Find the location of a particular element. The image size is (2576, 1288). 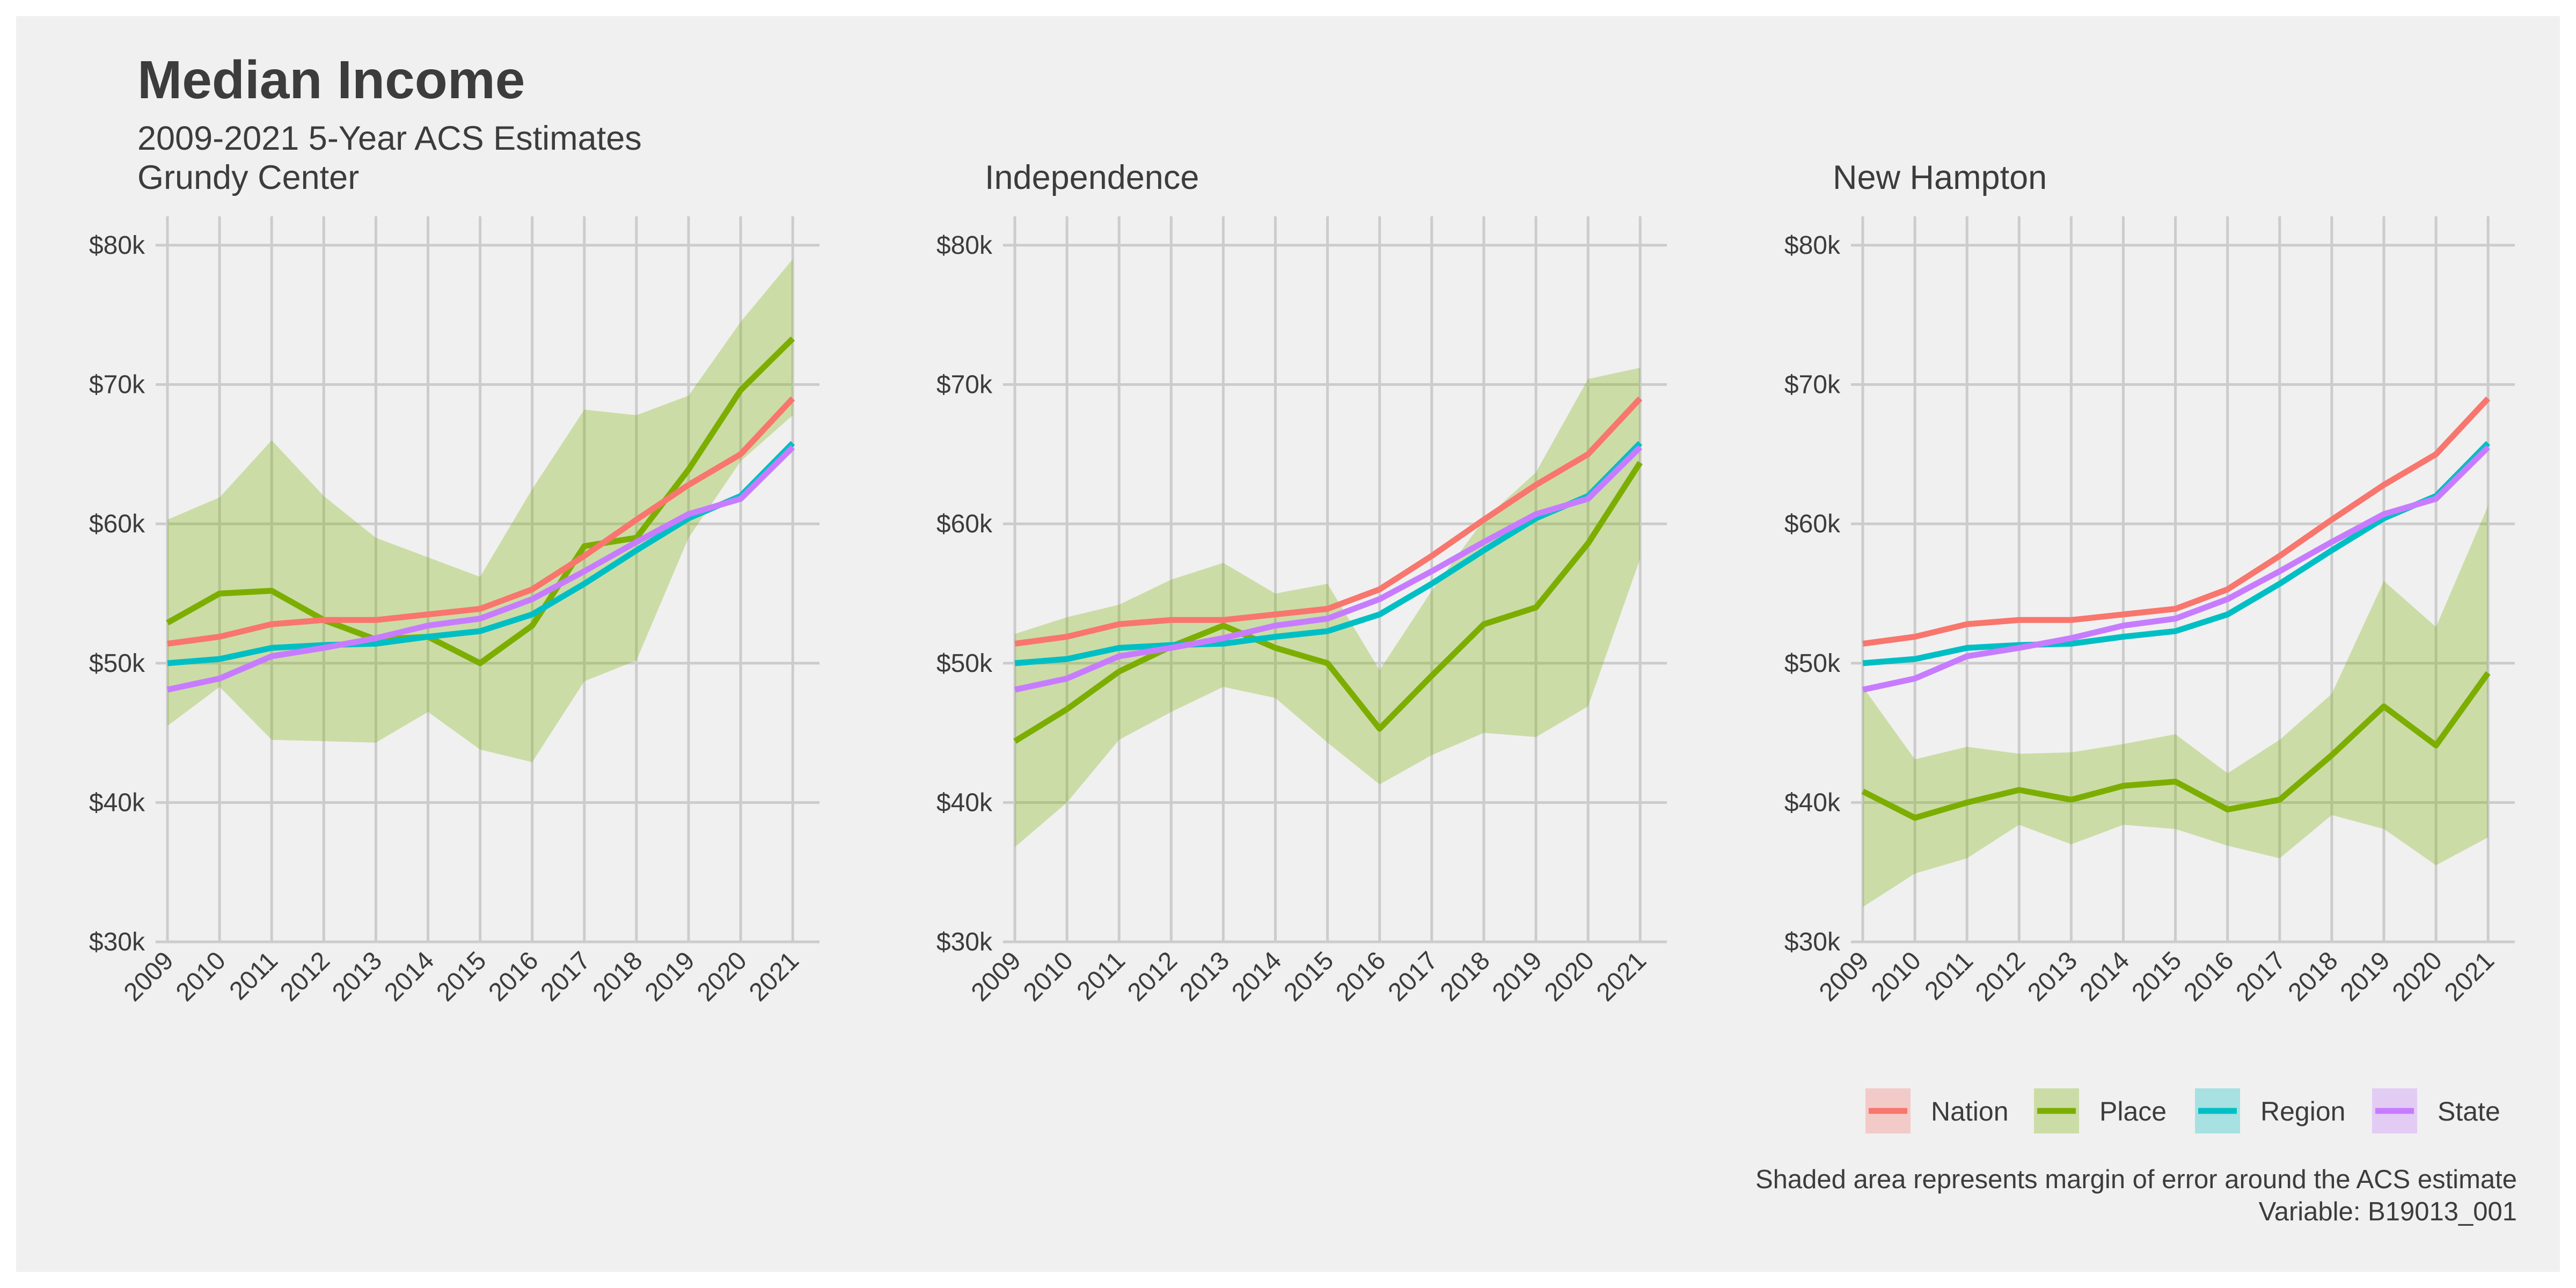

panel-grundy-center-line-nation is located at coordinates (481, 521).